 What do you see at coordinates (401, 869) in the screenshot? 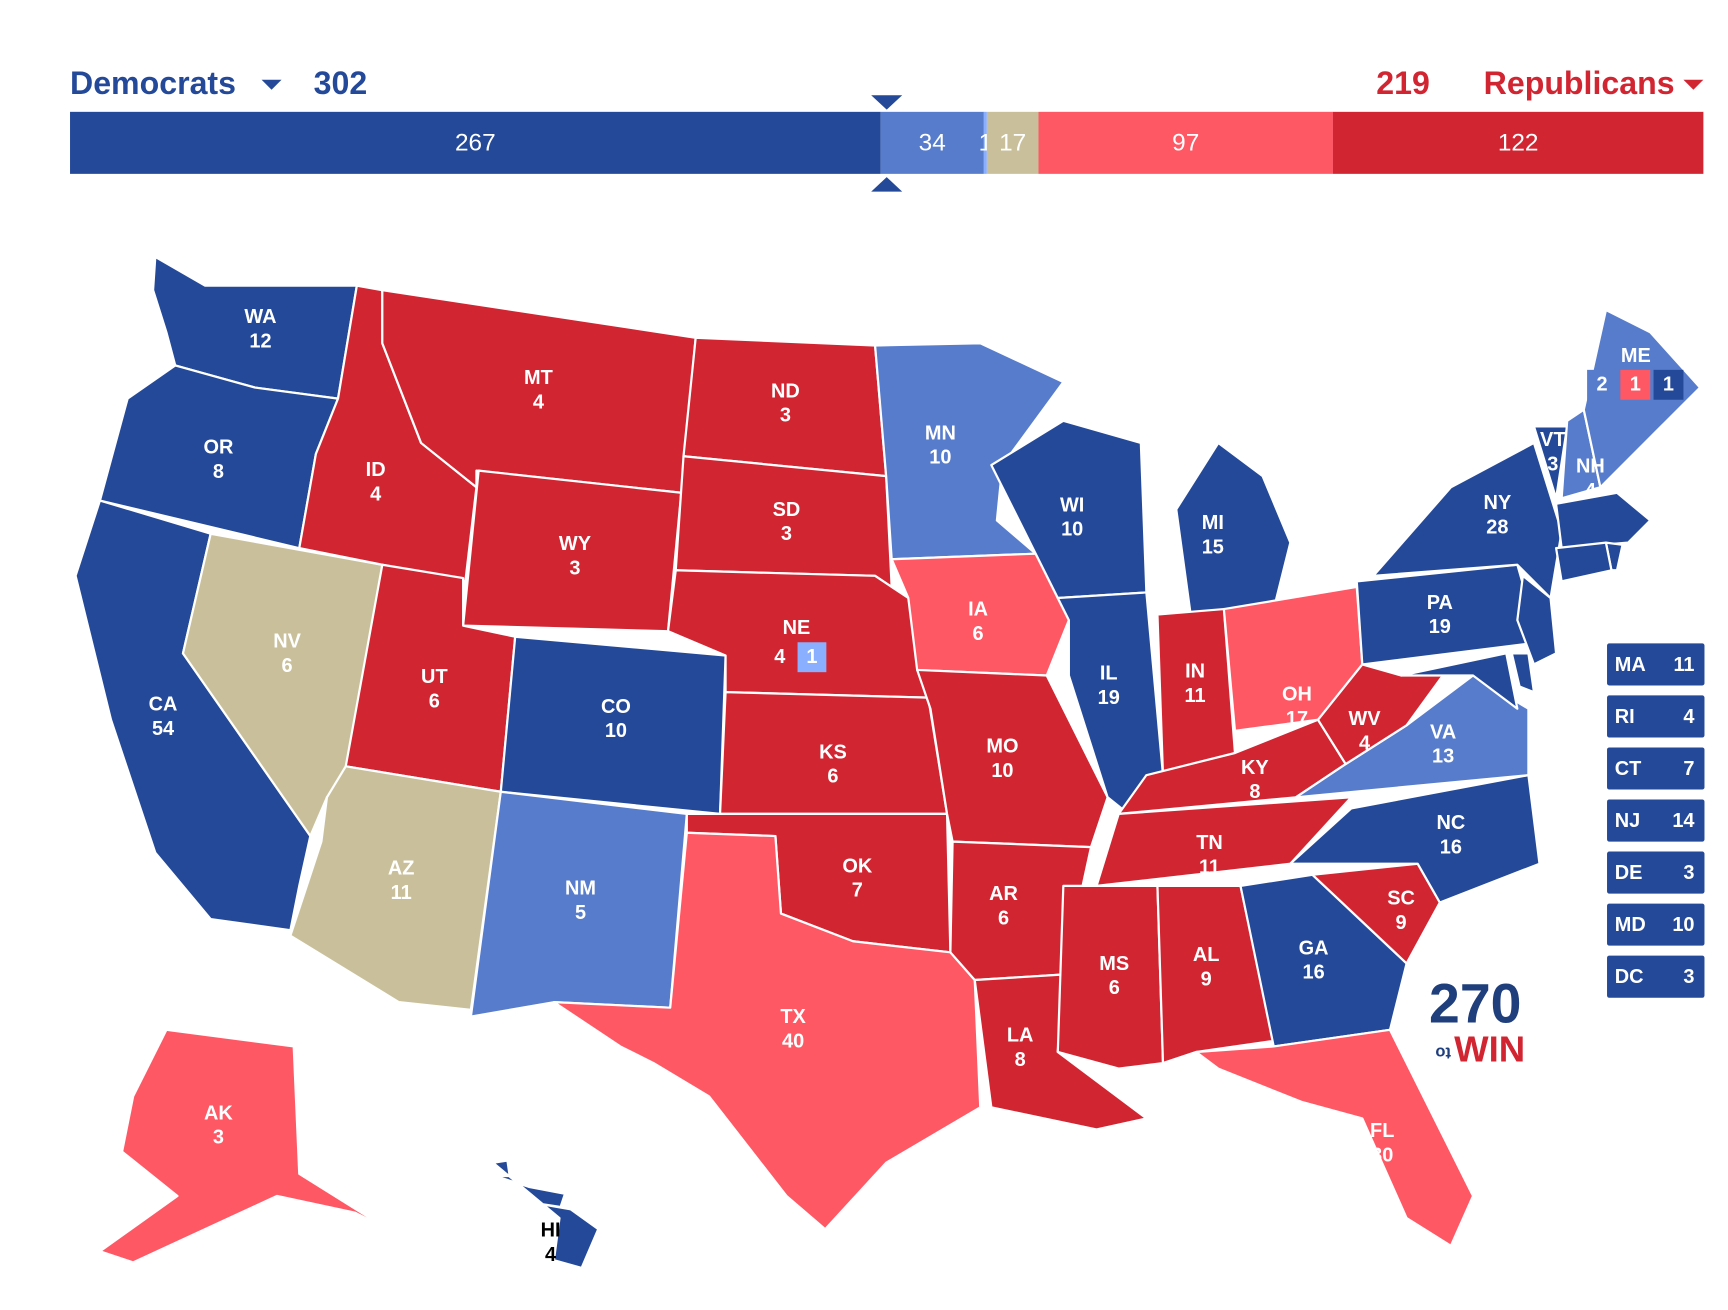
I see `state-abbr: AZ` at bounding box center [401, 869].